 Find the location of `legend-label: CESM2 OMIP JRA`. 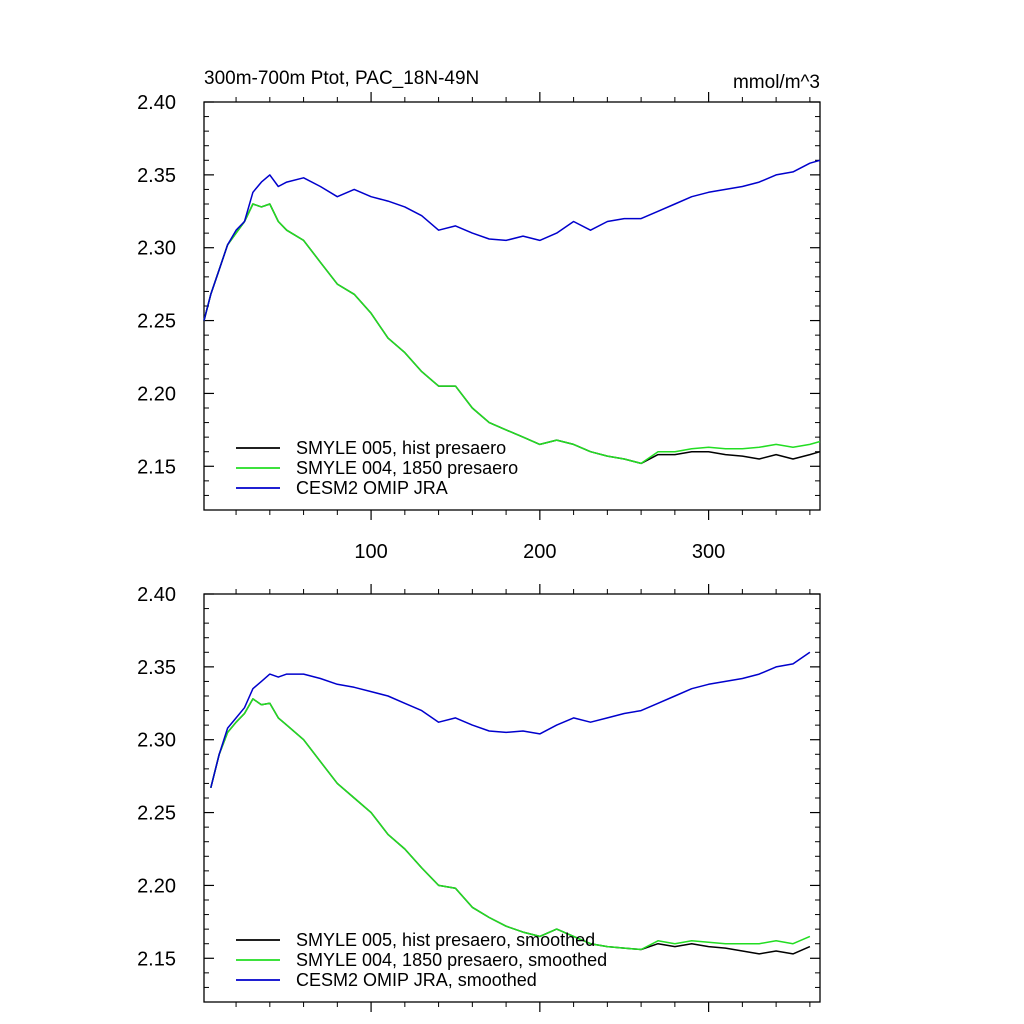

legend-label: CESM2 OMIP JRA is located at coordinates (372, 488).